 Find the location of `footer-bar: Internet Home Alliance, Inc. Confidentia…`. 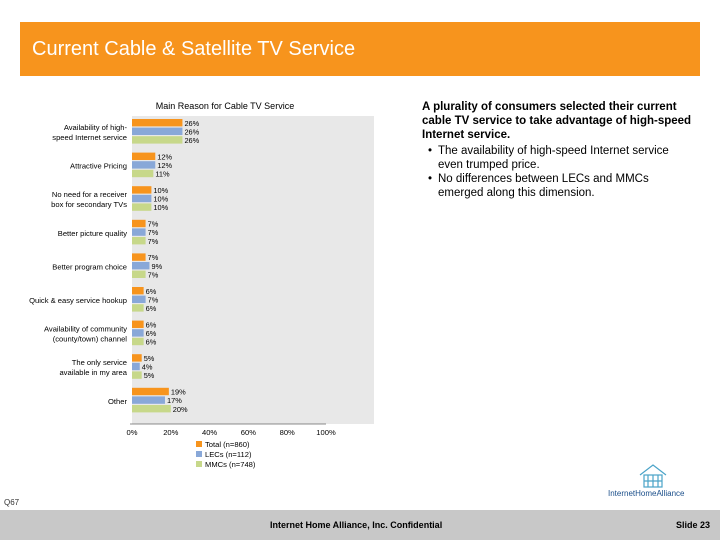

footer-bar: Internet Home Alliance, Inc. Confidentia… is located at coordinates (360, 525).